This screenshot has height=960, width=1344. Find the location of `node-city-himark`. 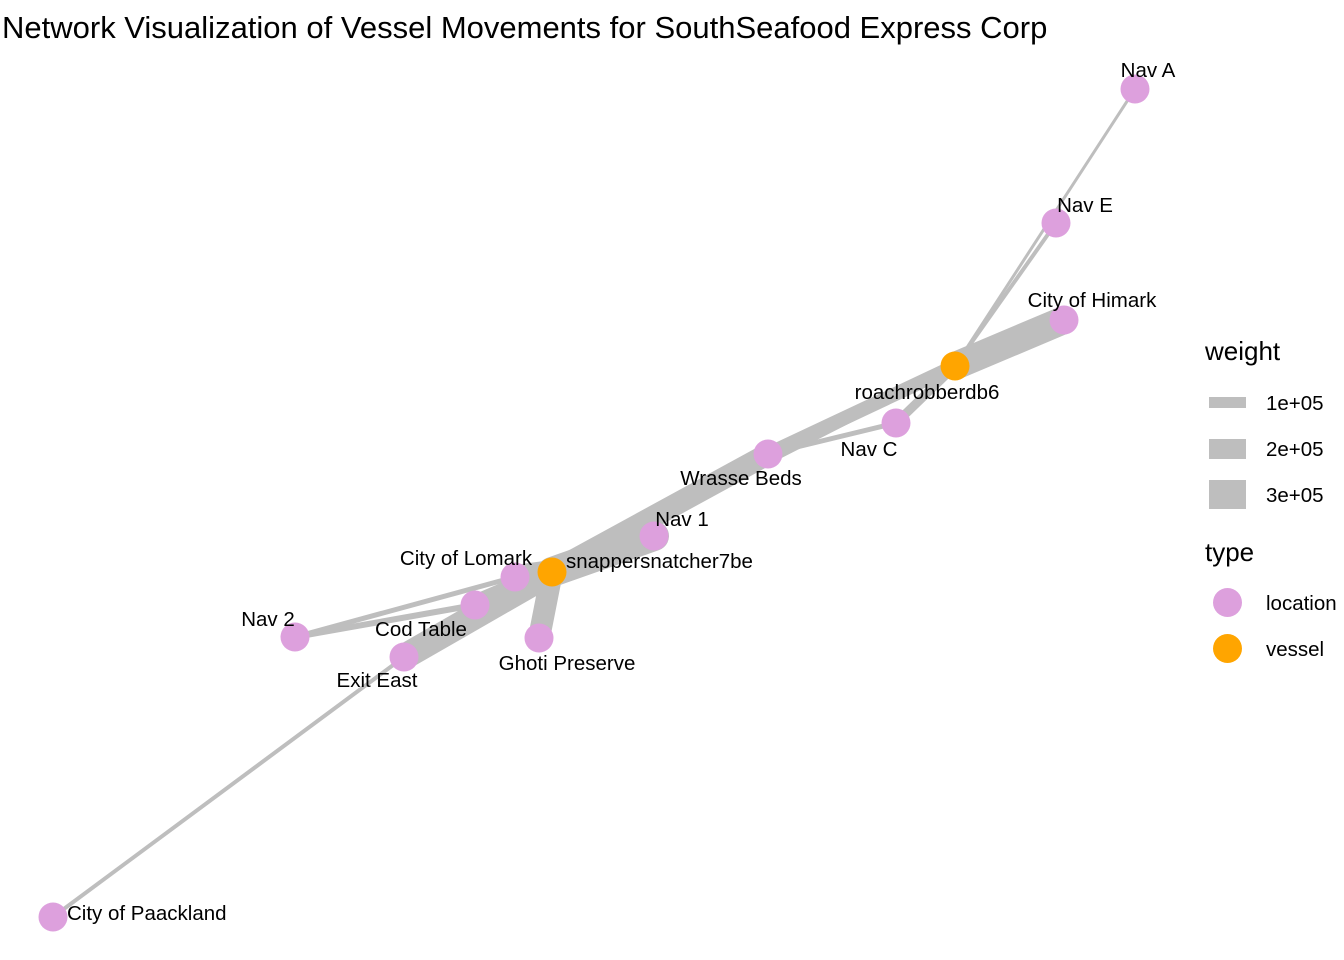

node-city-himark is located at coordinates (1064, 320).